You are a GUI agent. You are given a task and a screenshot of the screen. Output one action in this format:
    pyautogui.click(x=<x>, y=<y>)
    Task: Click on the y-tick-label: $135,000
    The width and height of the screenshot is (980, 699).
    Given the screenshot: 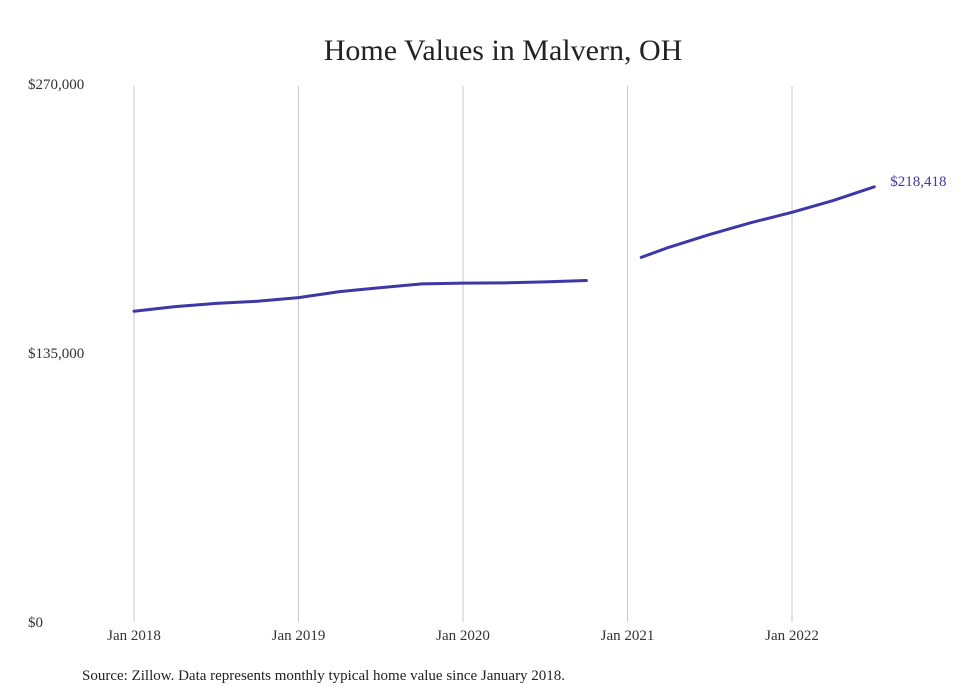 What is the action you would take?
    pyautogui.click(x=56, y=354)
    